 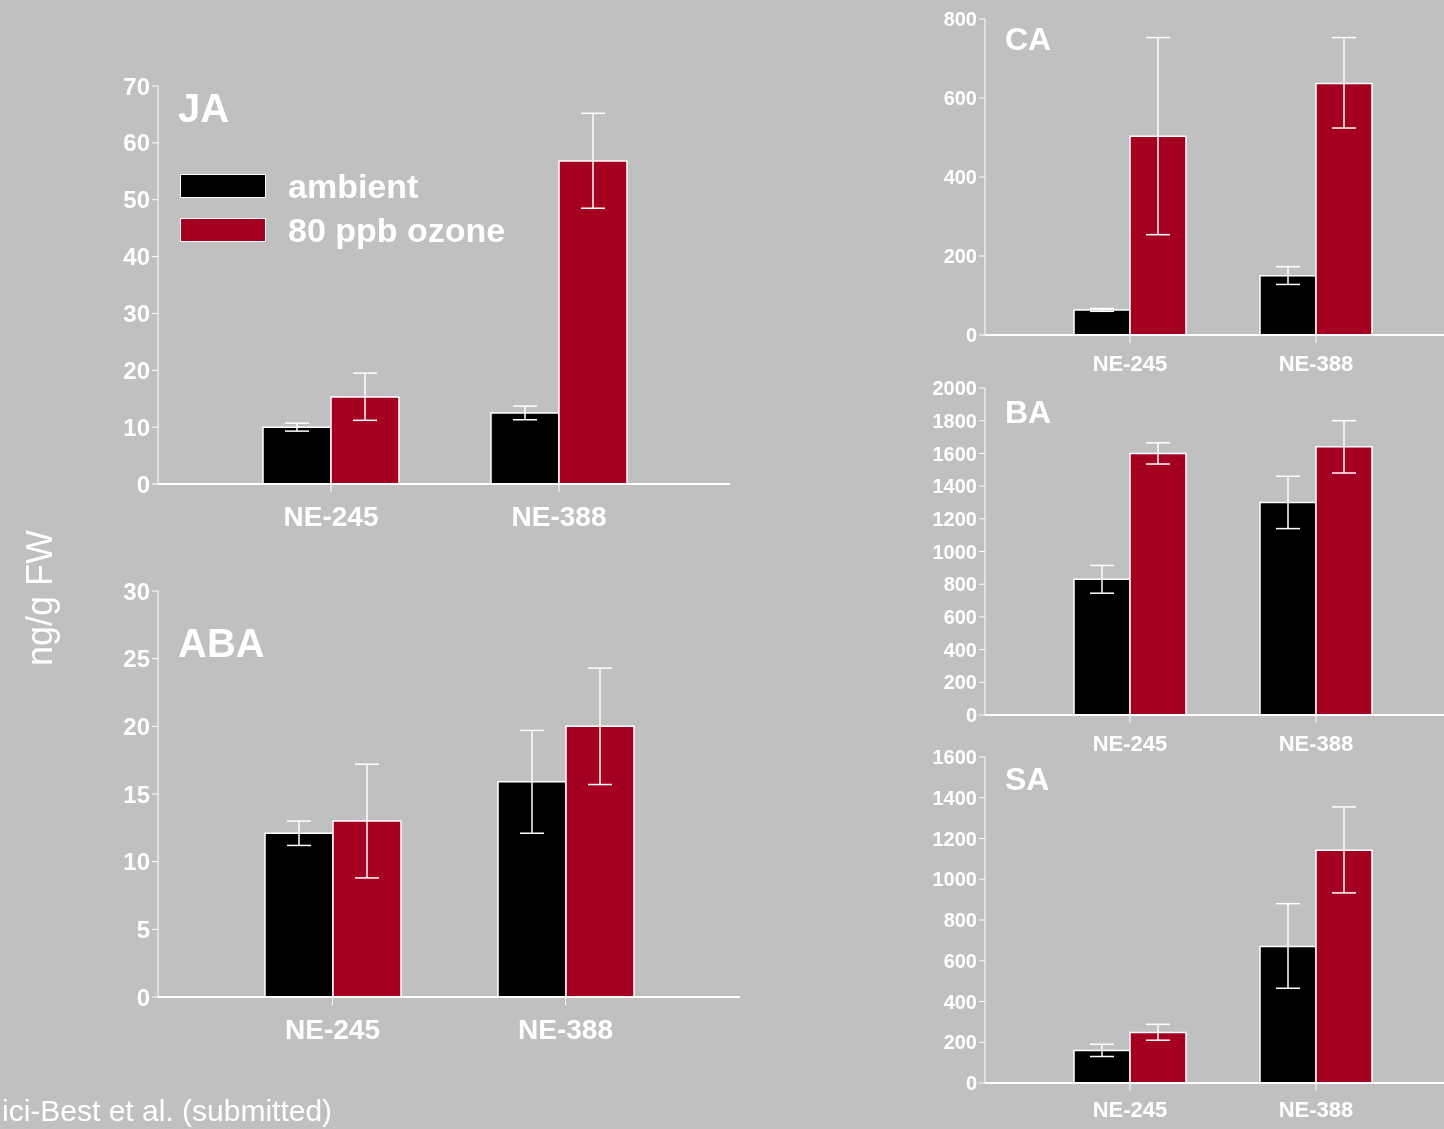 What do you see at coordinates (136, 143) in the screenshot?
I see `y-tick-label: 60` at bounding box center [136, 143].